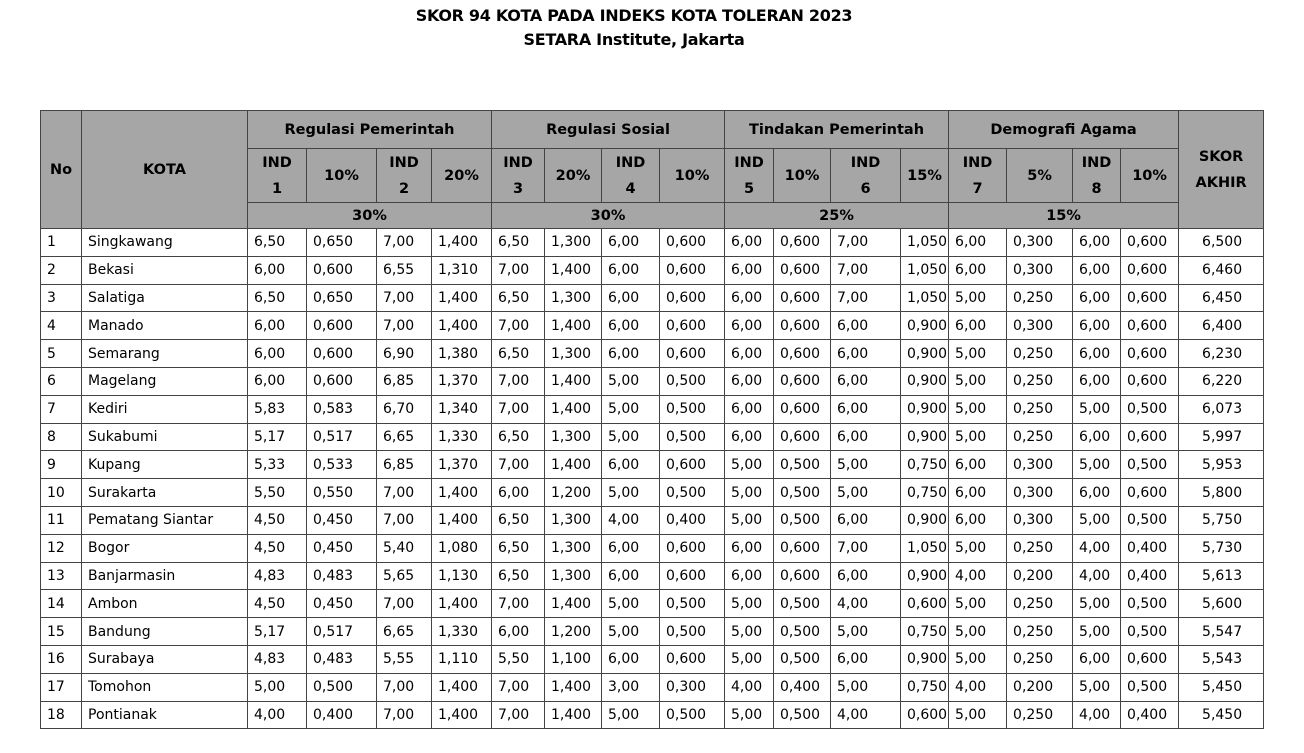 This screenshot has width=1304, height=753. Describe the element at coordinates (1040, 175) in the screenshot. I see `weight-header: 5%` at that location.